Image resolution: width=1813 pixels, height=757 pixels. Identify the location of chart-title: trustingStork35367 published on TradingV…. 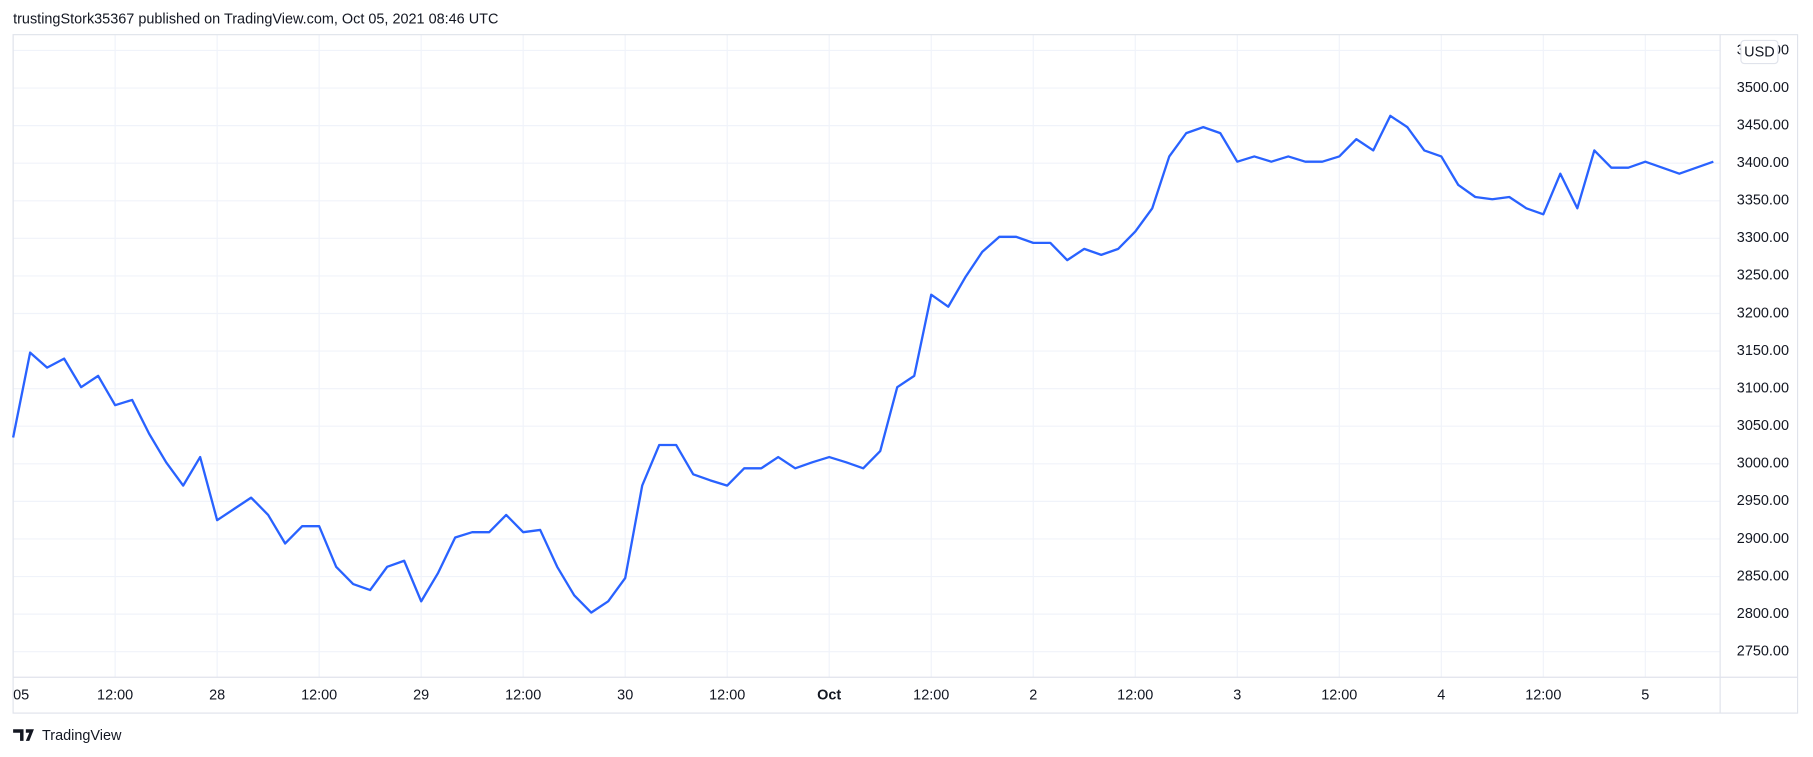
(255, 19).